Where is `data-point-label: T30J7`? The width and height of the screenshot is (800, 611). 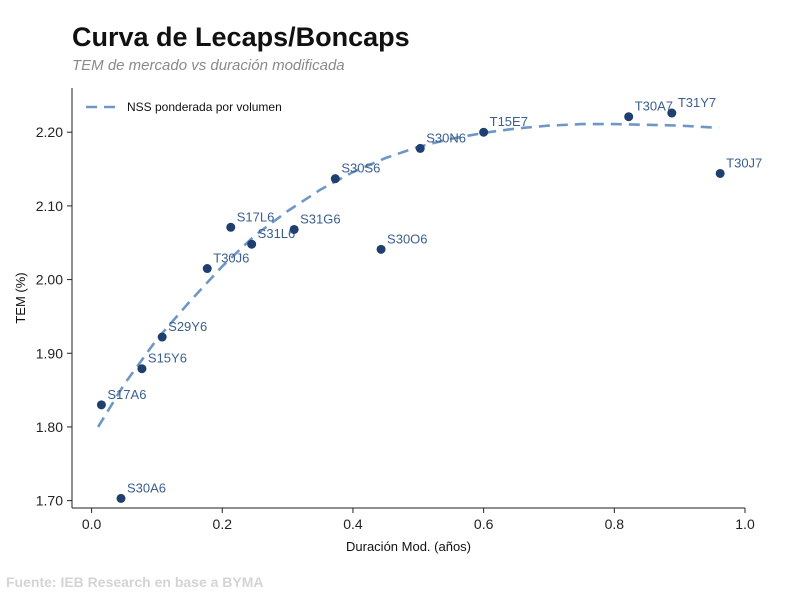 data-point-label: T30J7 is located at coordinates (744, 162).